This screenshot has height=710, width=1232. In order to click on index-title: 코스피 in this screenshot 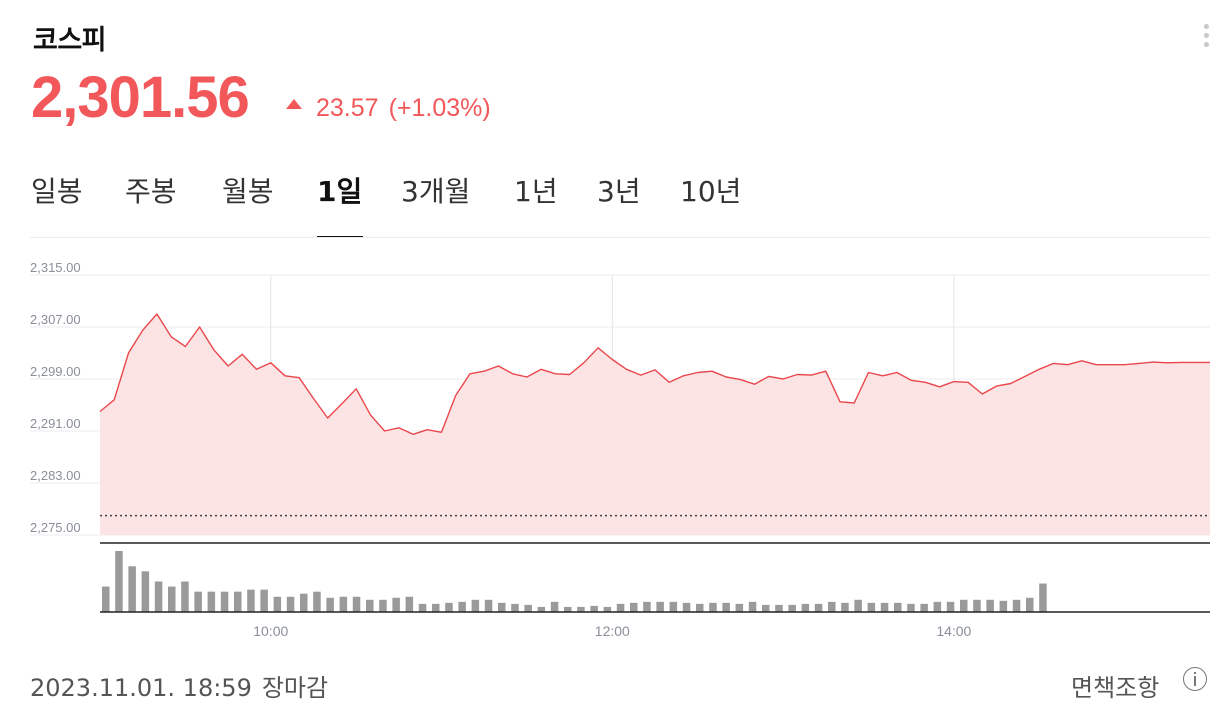, I will do `click(70, 40)`.